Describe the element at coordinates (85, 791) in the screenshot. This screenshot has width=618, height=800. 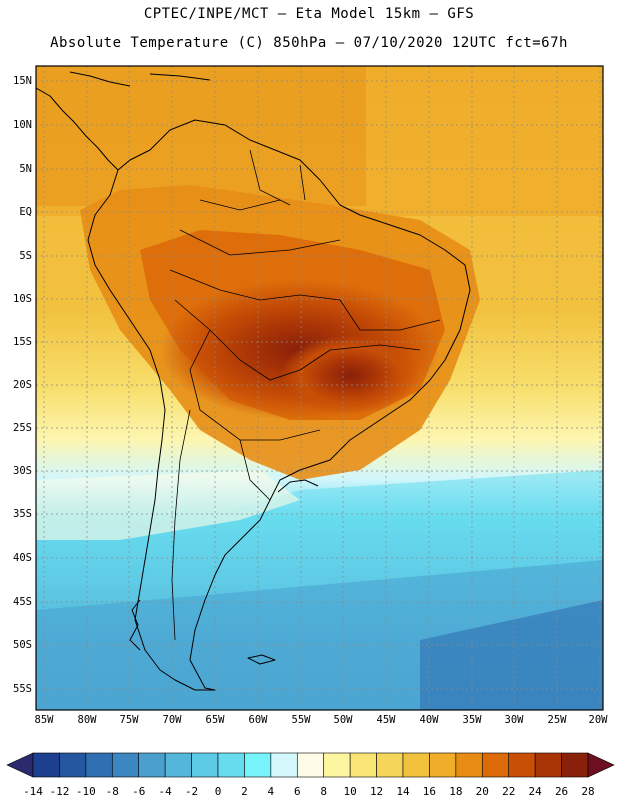
I see `colorbar-label: -10` at that location.